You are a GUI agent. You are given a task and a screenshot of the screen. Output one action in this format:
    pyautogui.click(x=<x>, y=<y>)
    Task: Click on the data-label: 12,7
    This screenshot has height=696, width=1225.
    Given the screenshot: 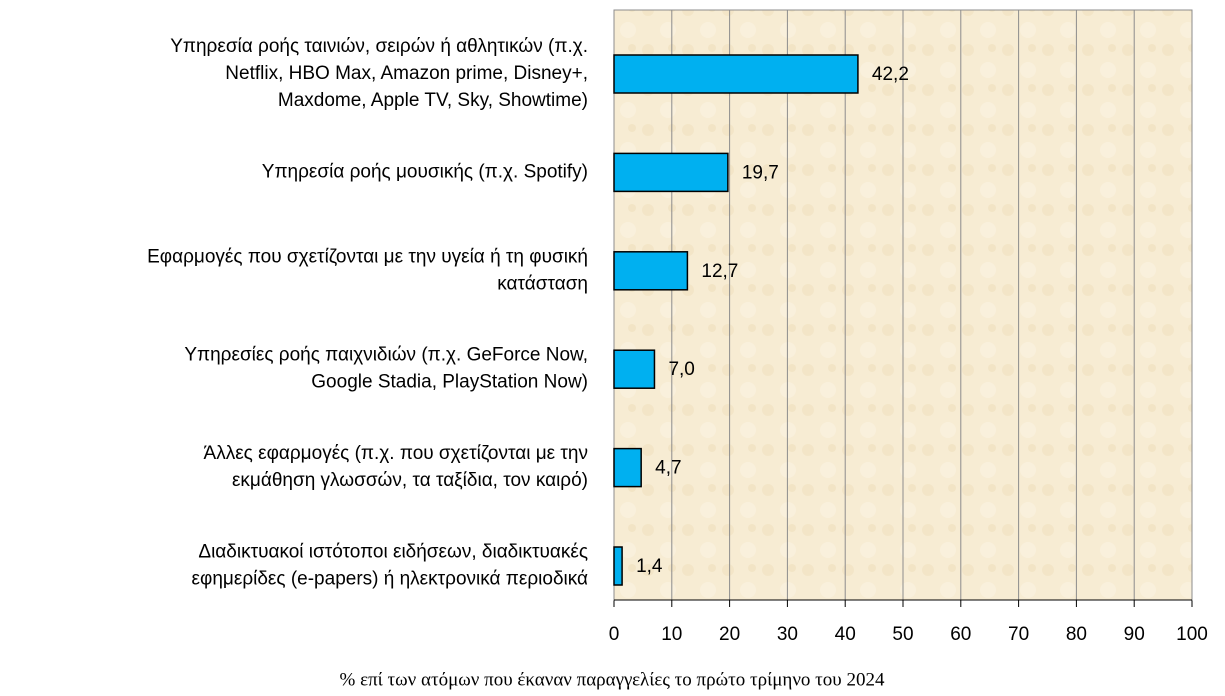 What is the action you would take?
    pyautogui.click(x=719, y=271)
    